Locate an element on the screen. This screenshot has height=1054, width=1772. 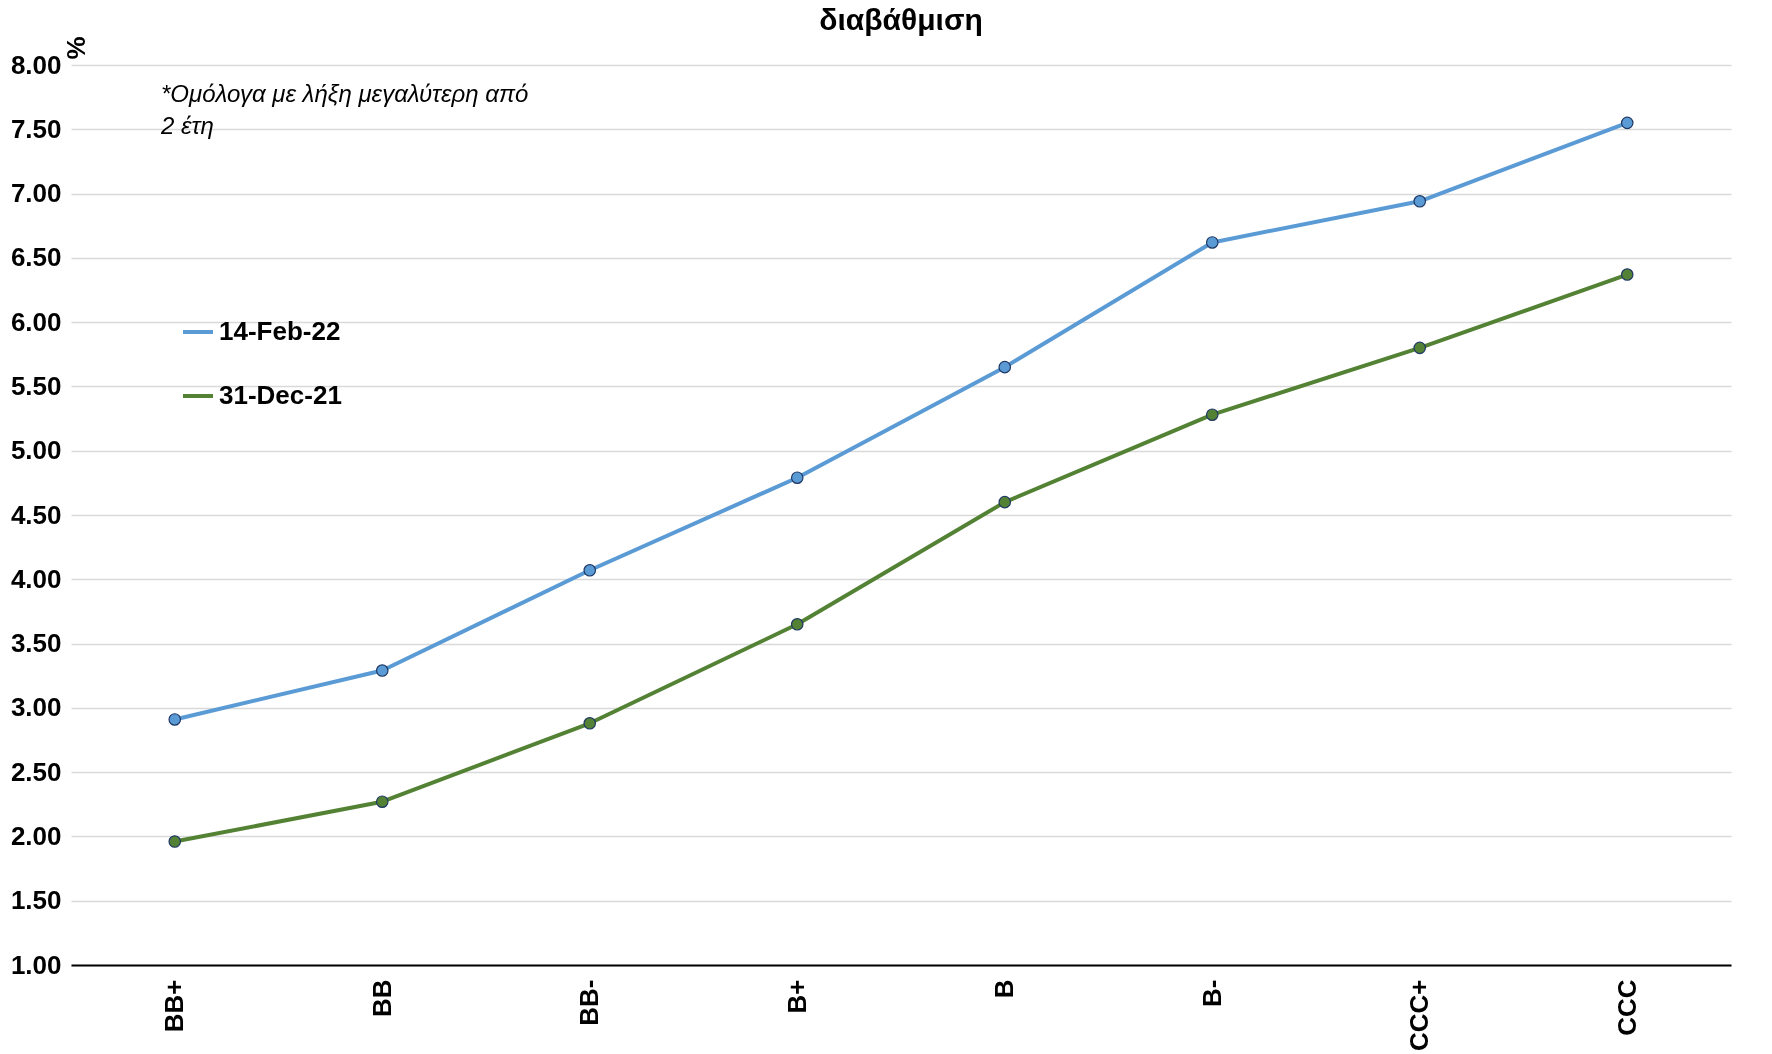
annotation: *Ομόλογα με λήξη μεγαλύτερη από 2 έτη is located at coordinates (344, 109).